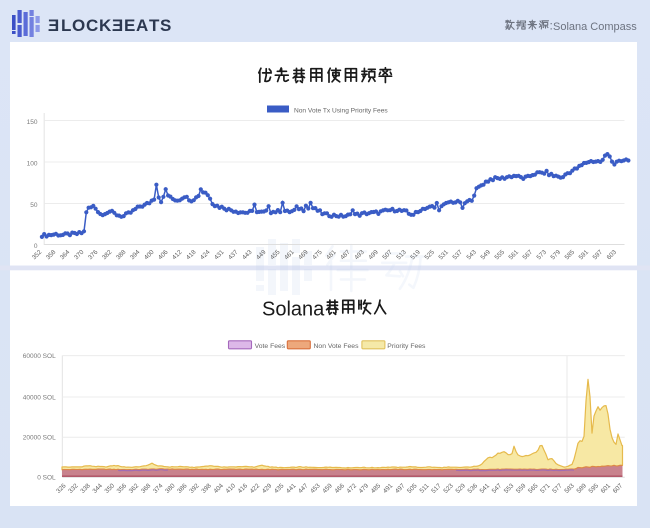 The image size is (650, 528). Describe the element at coordinates (595, 27) in the screenshot. I see `svg-text: Solana Compass` at that location.